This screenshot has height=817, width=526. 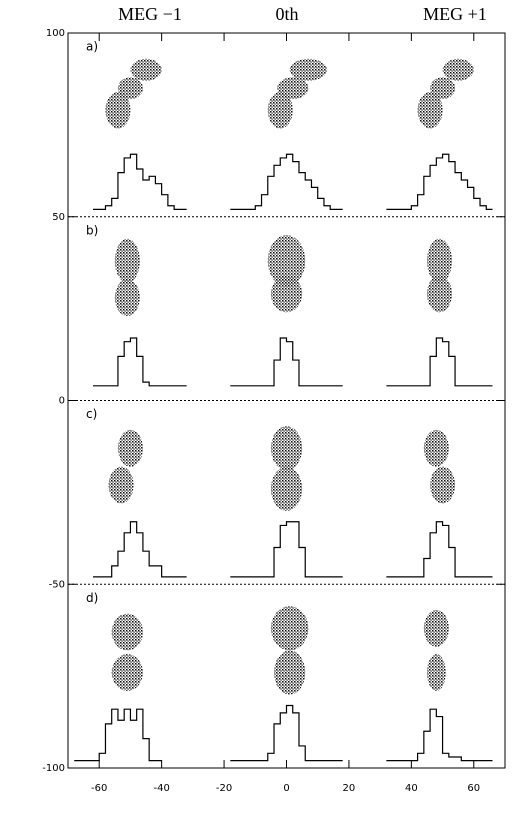 What do you see at coordinates (455, 14) in the screenshot?
I see `column-title: MEG +1` at bounding box center [455, 14].